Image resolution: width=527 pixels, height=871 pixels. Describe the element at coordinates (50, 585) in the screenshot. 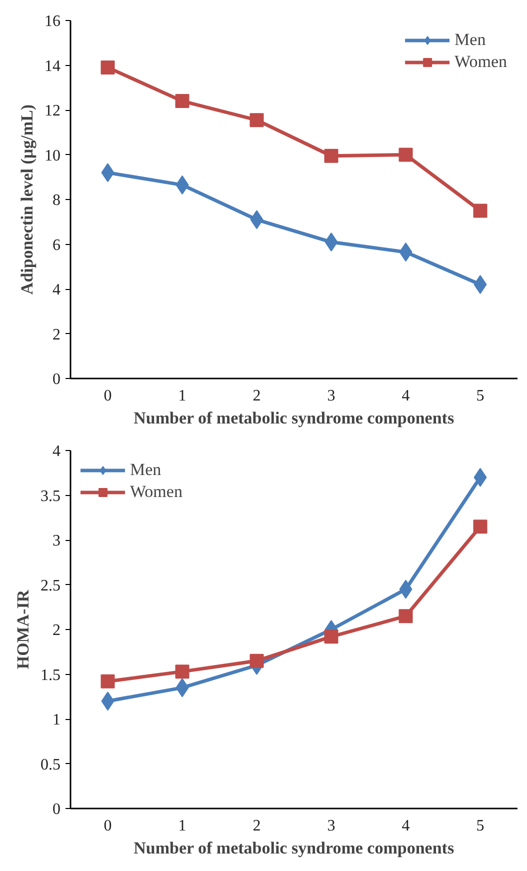

I see `y-tick-label: 2.5` at that location.